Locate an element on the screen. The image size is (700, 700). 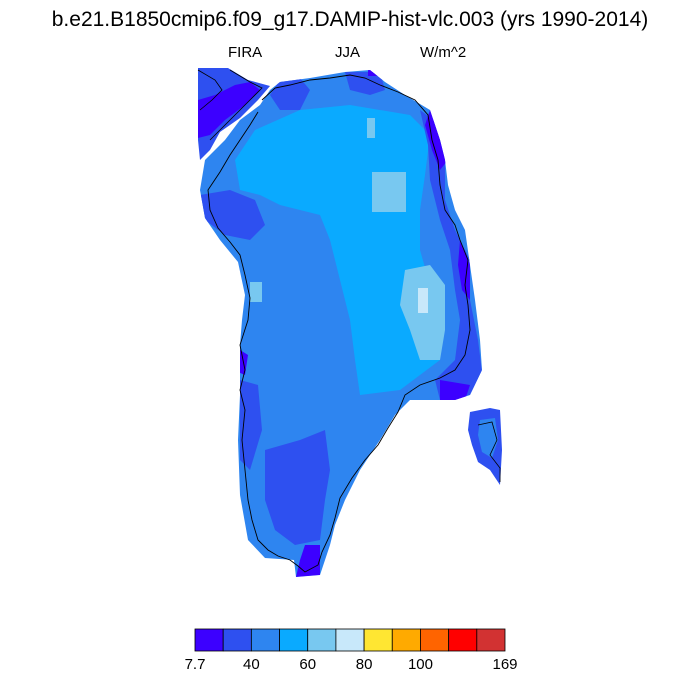
colorbar-tick-label: 80 is located at coordinates (364, 664).